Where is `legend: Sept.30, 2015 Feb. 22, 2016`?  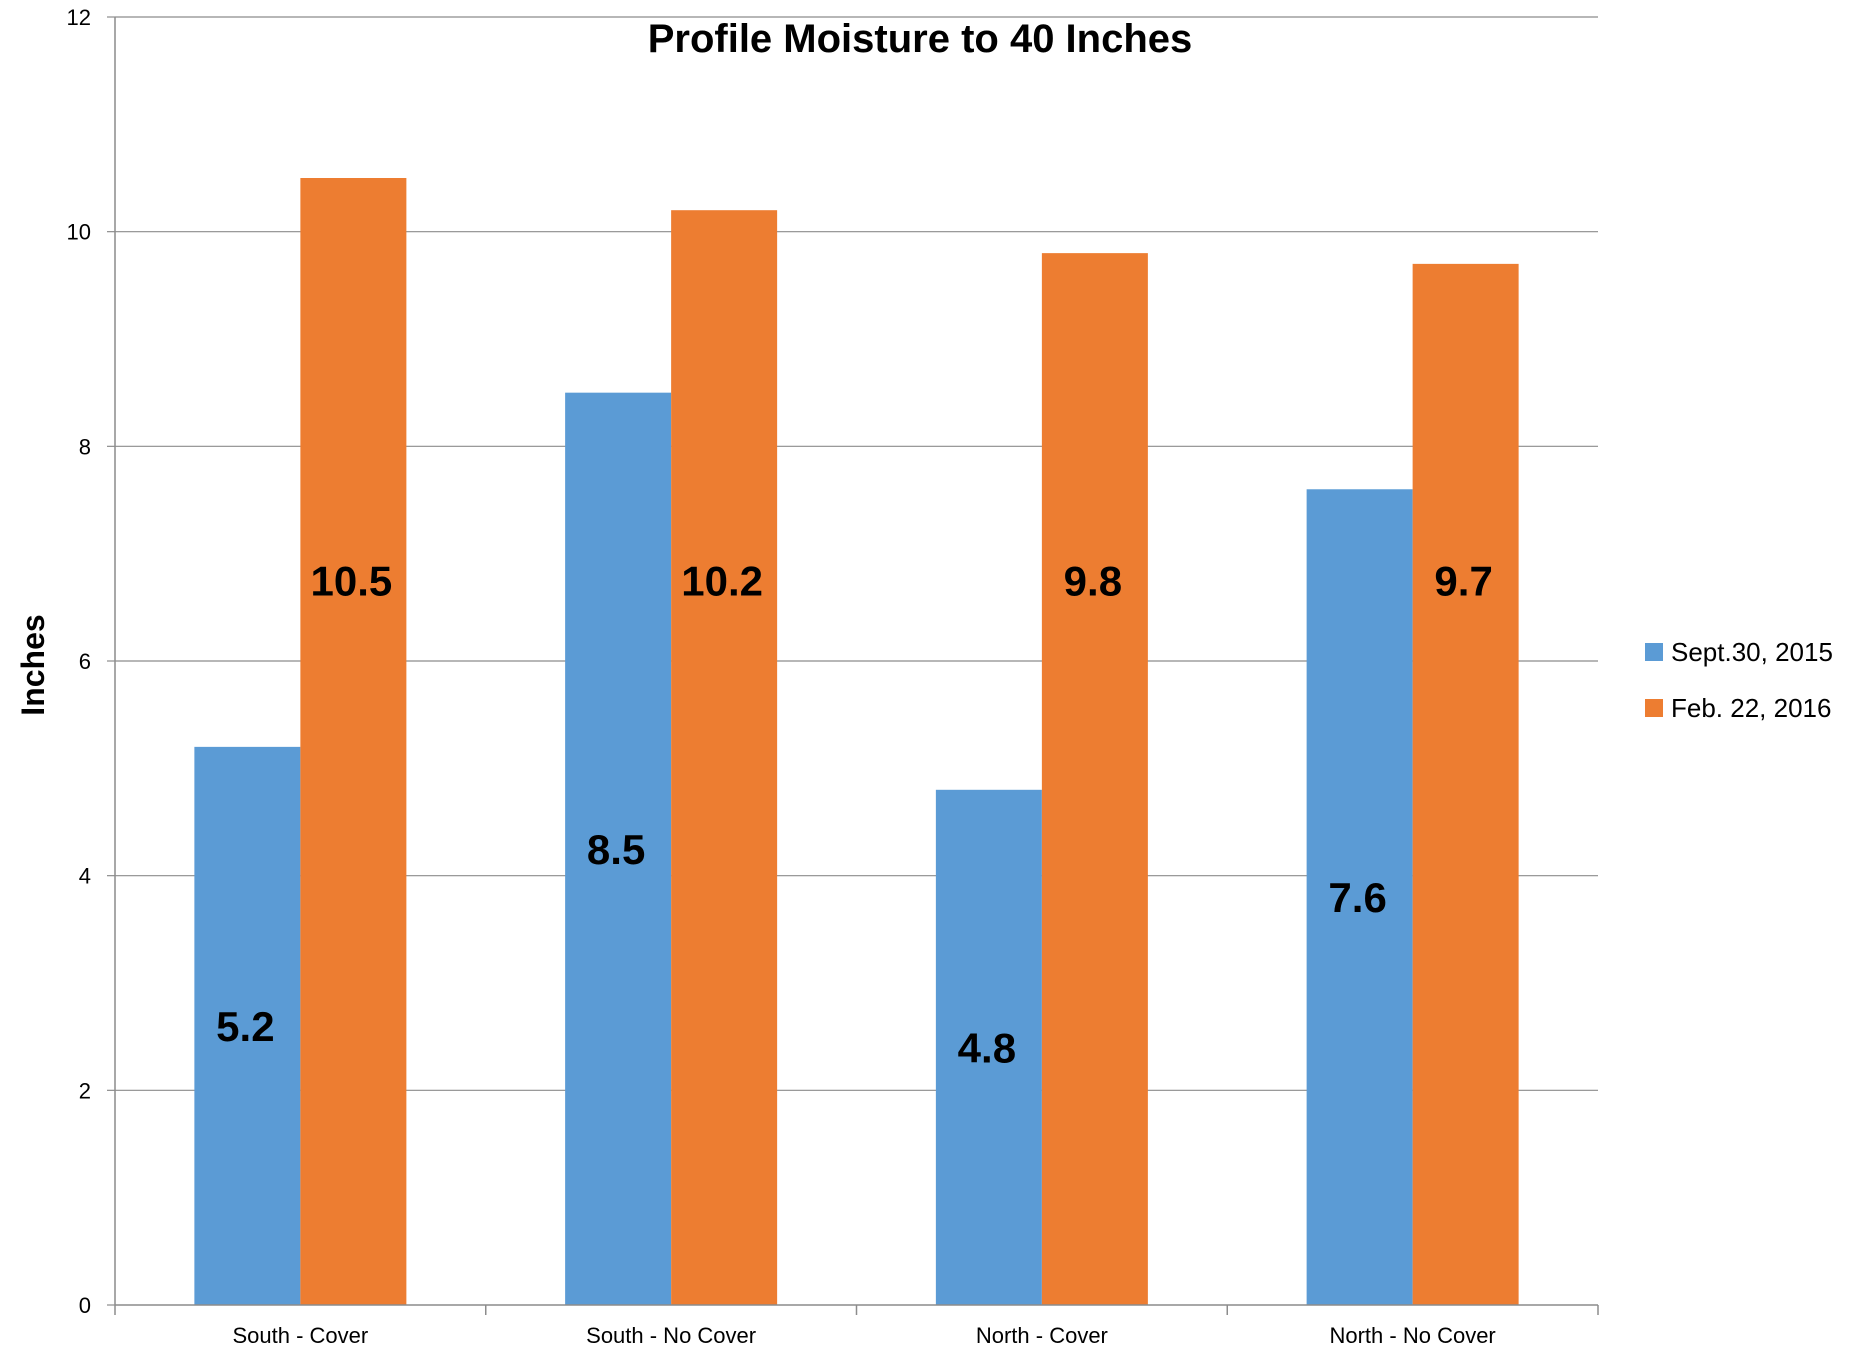 legend: Sept.30, 2015 Feb. 22, 2016 is located at coordinates (1739, 680).